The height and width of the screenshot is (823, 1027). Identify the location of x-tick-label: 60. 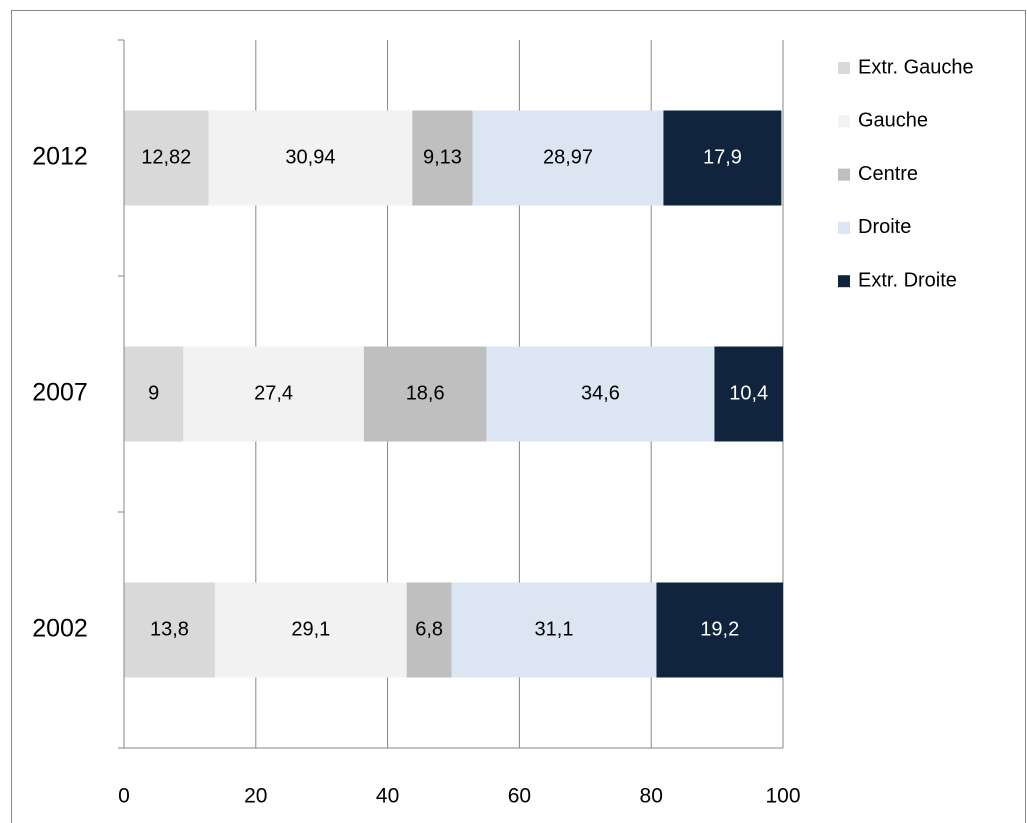
(519, 796).